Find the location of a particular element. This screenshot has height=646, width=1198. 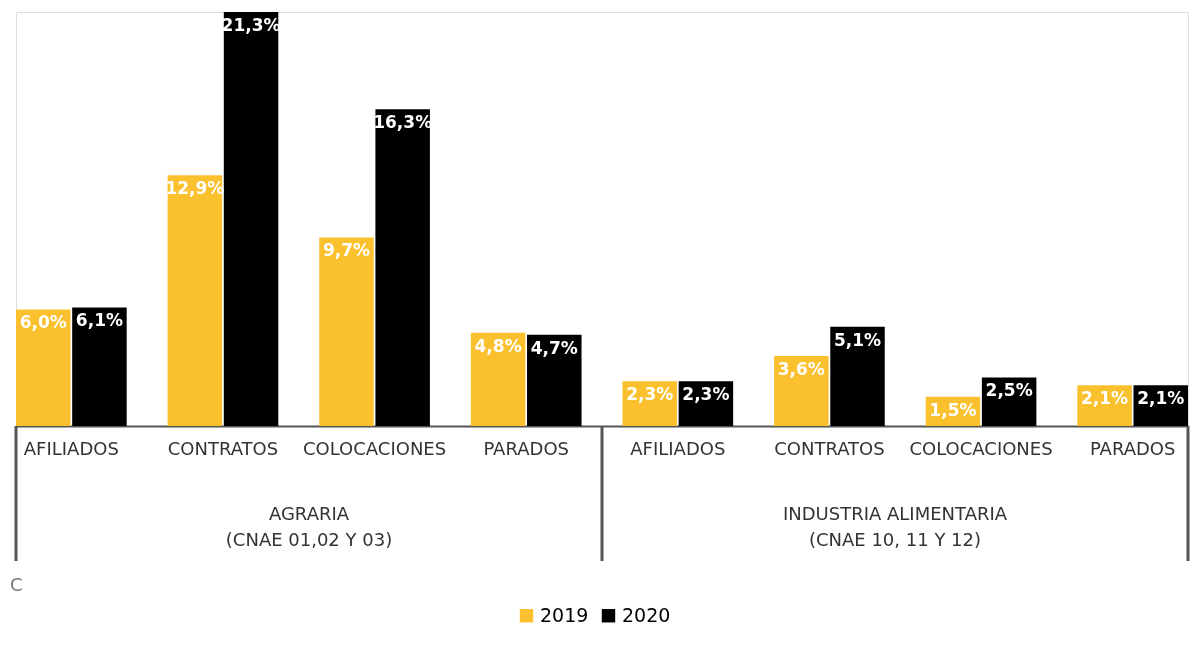

text: AGRARIA (CNAE 01,02 Y 03) is located at coordinates (309, 526).